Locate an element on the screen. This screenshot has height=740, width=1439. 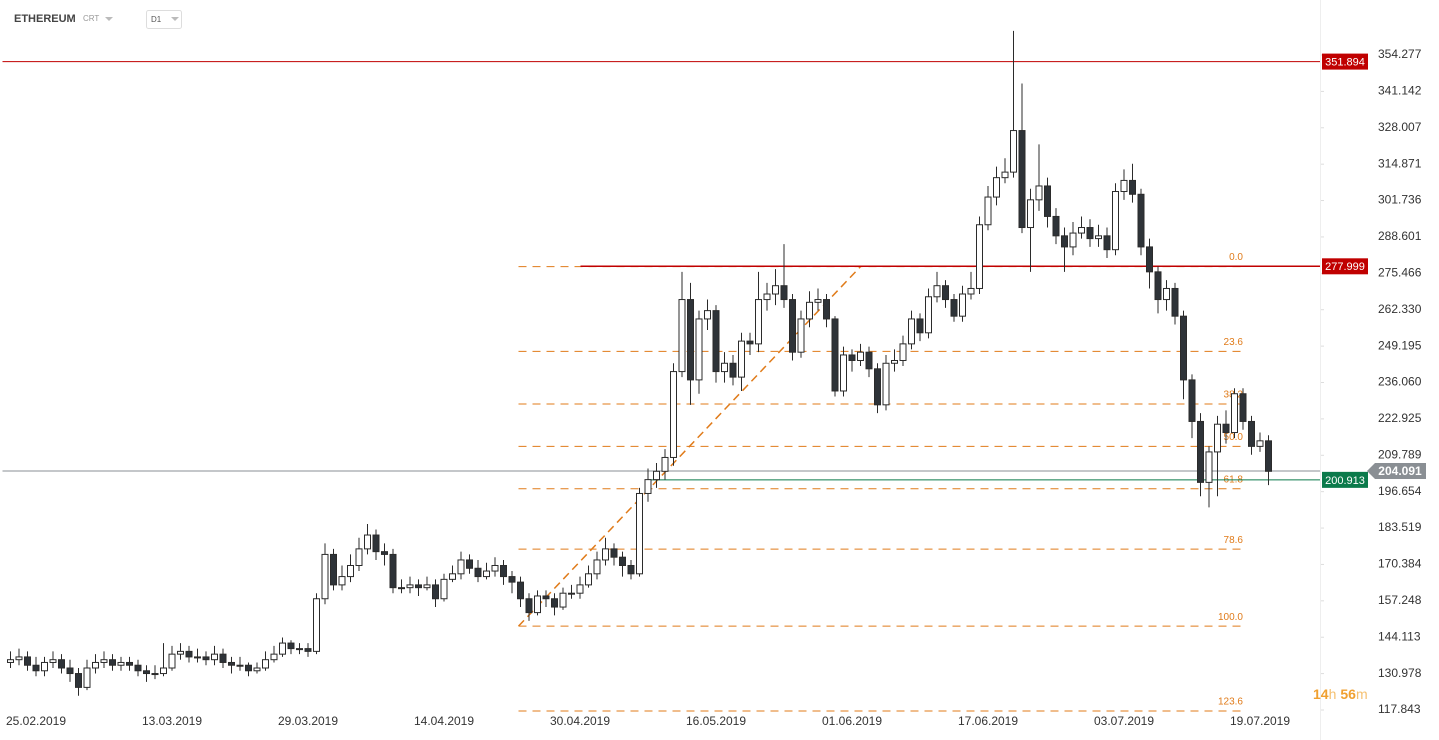
price-label: 351.894 is located at coordinates (1345, 63).